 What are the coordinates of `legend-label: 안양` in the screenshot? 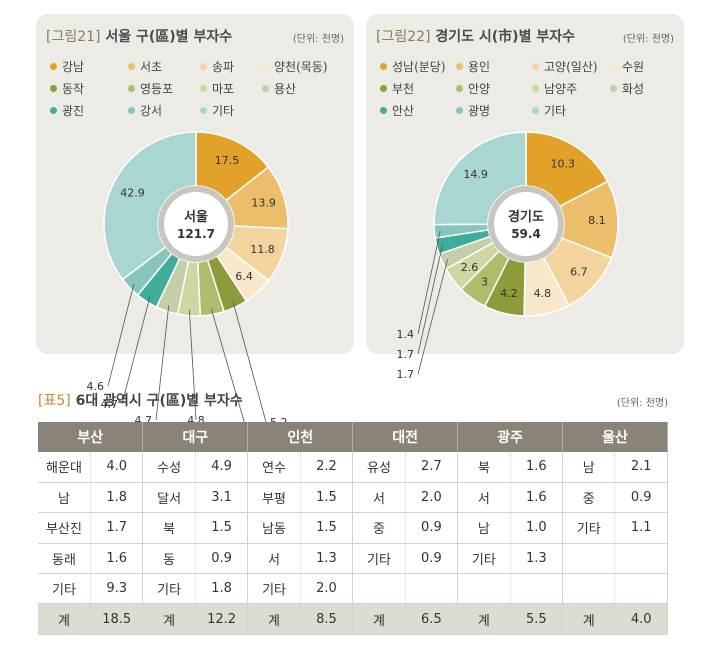 It's located at (479, 89).